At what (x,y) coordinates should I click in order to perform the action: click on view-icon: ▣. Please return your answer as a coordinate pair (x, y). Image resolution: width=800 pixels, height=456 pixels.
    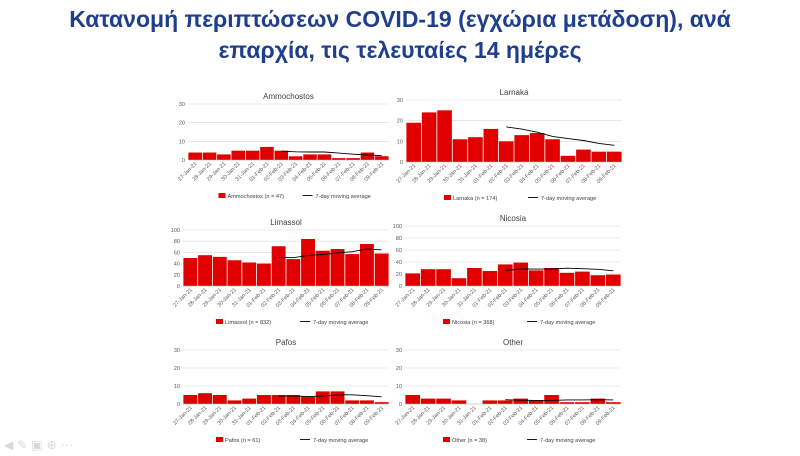
    Looking at the image, I should click on (39, 445).